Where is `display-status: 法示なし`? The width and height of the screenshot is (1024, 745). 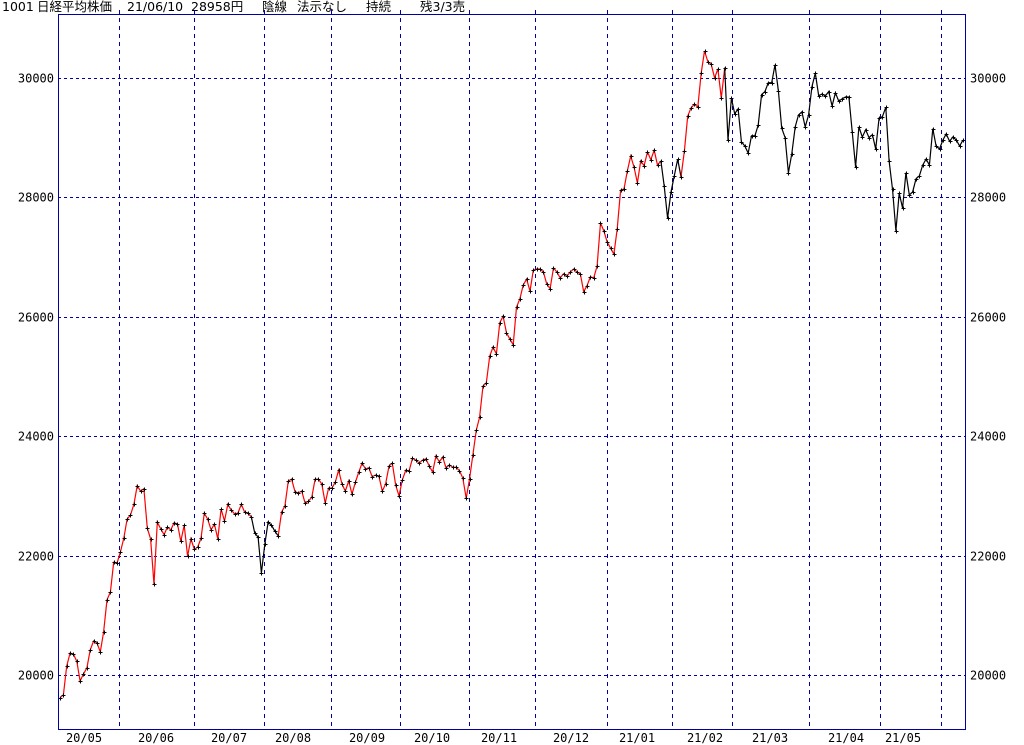
display-status: 法示なし is located at coordinates (322, 7).